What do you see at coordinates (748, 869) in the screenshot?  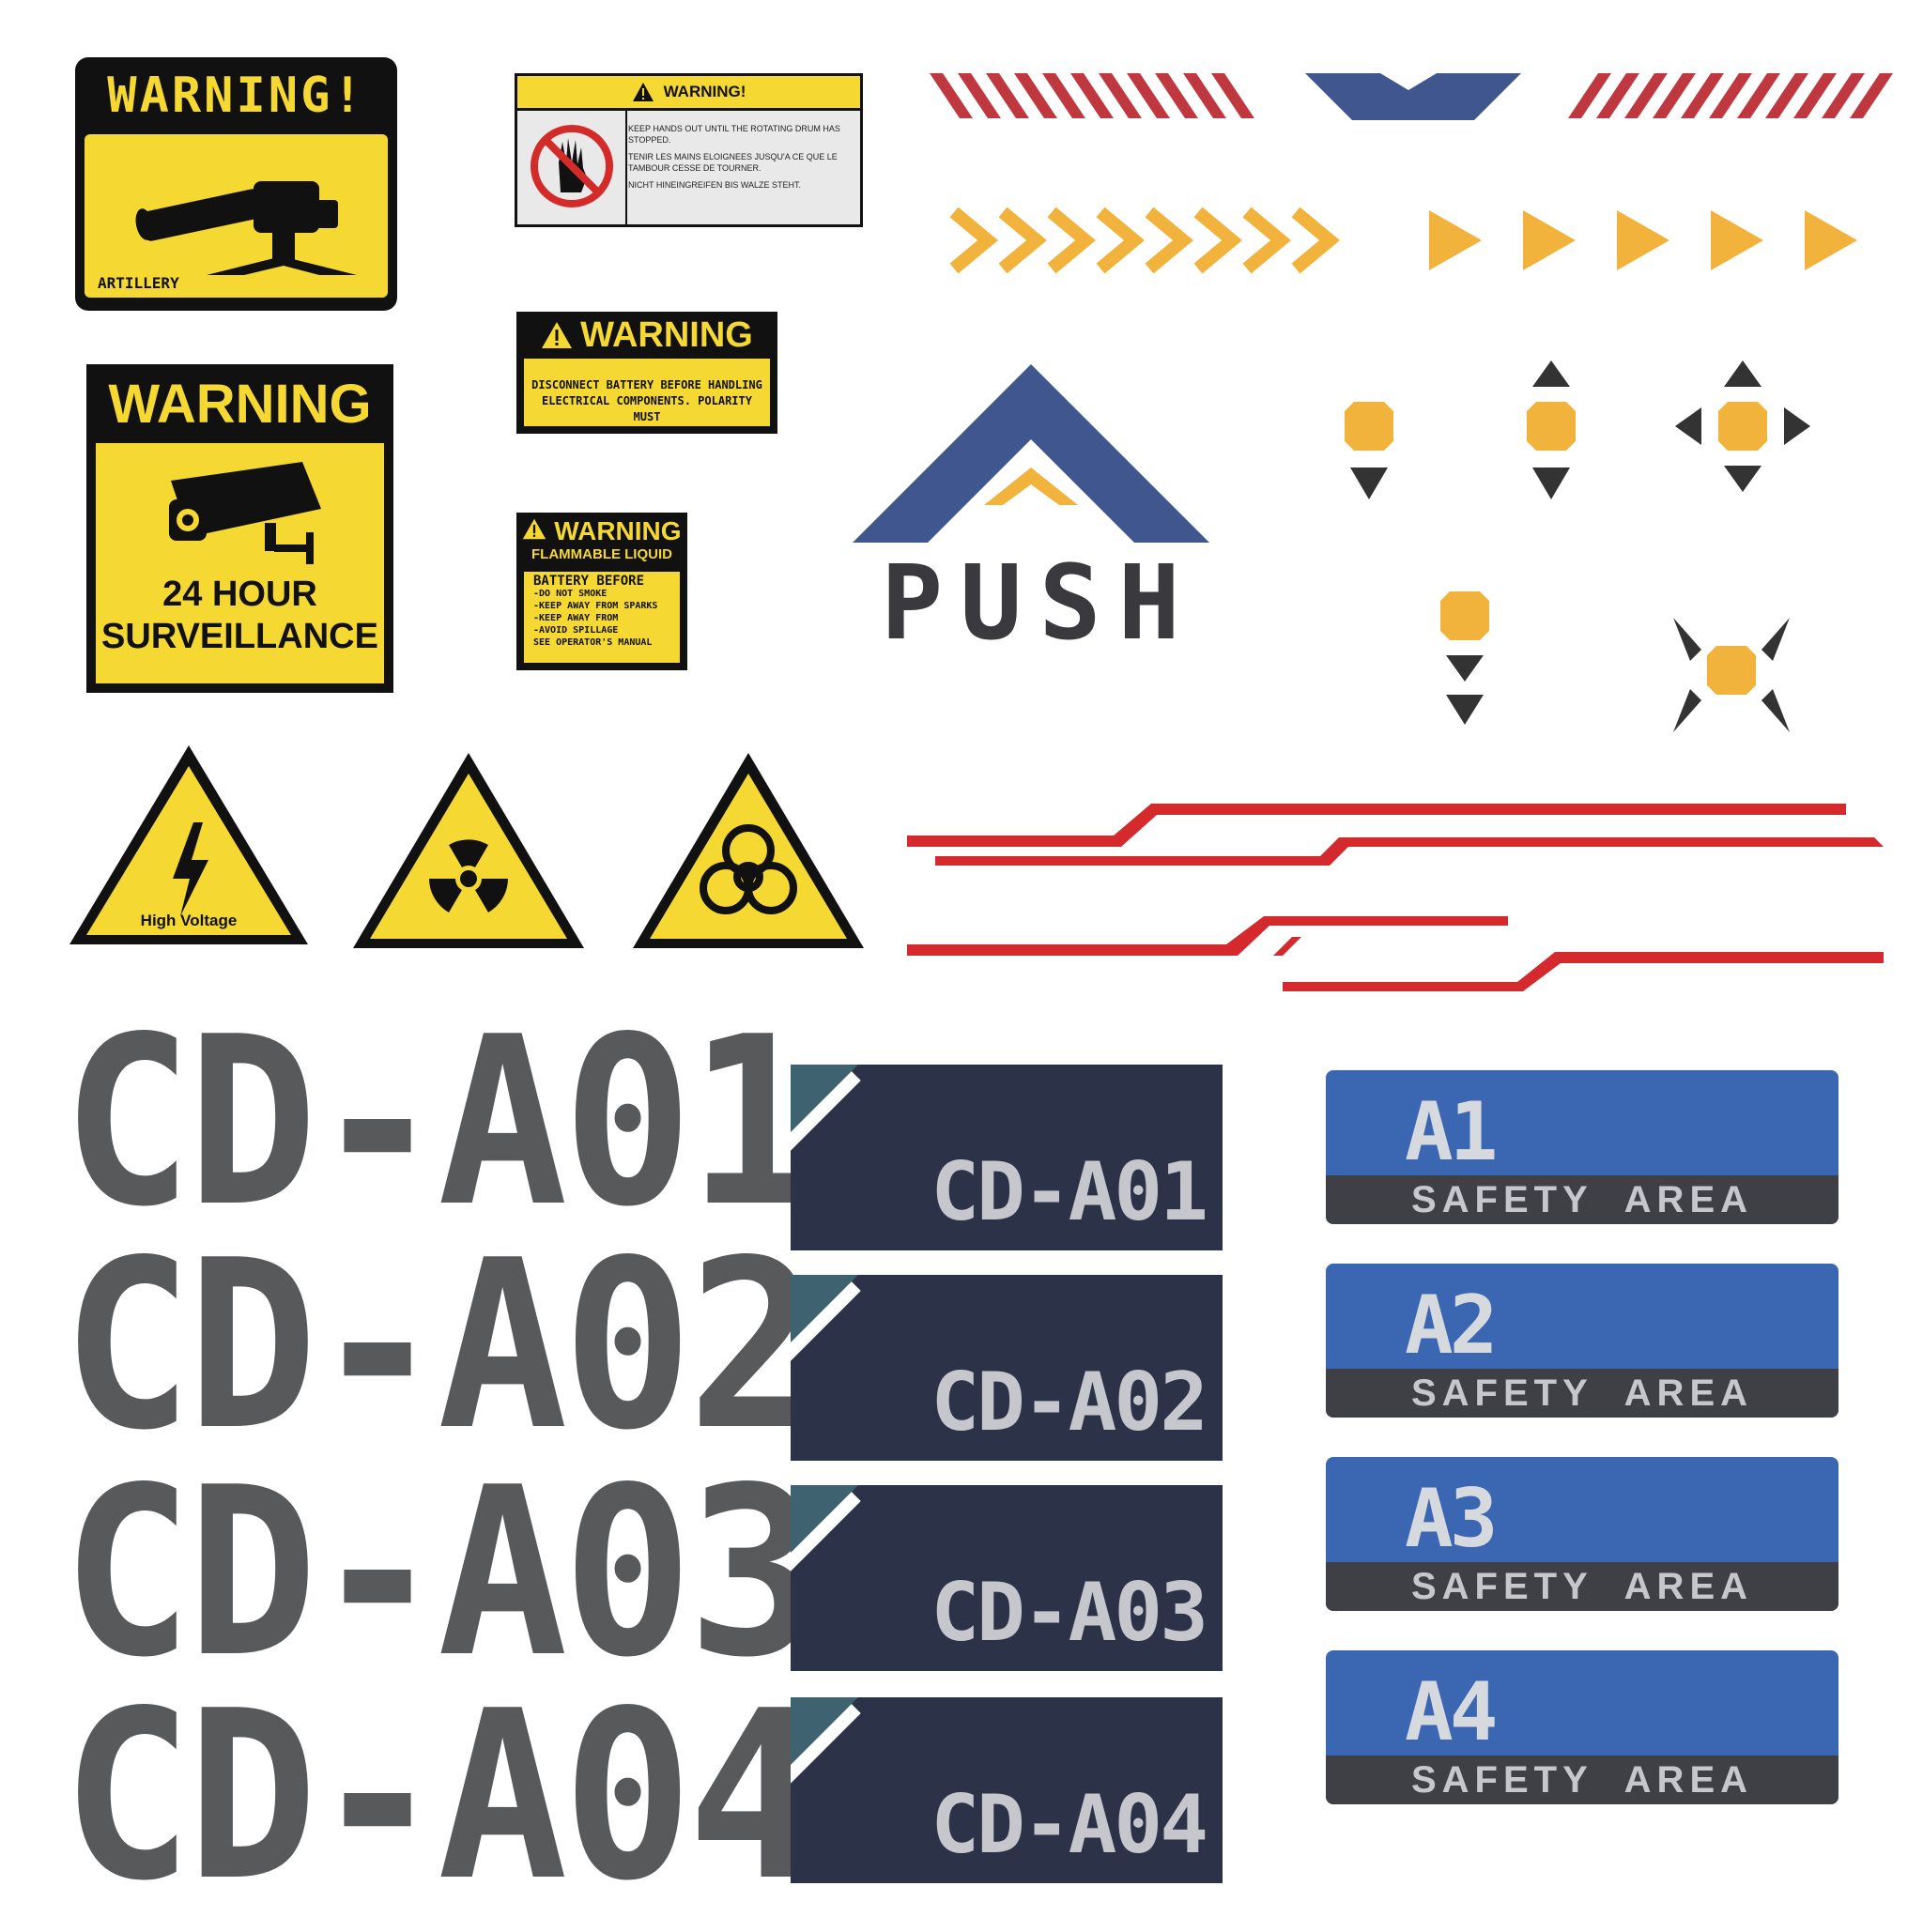 I see `biohazard-icon` at bounding box center [748, 869].